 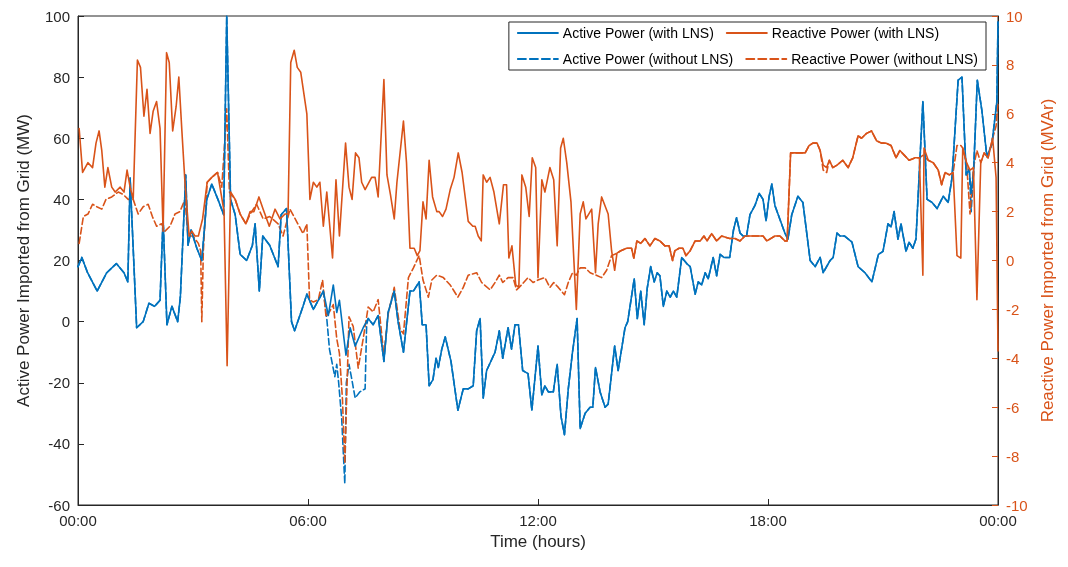 What do you see at coordinates (61, 260) in the screenshot?
I see `y-tick-label: 20` at bounding box center [61, 260].